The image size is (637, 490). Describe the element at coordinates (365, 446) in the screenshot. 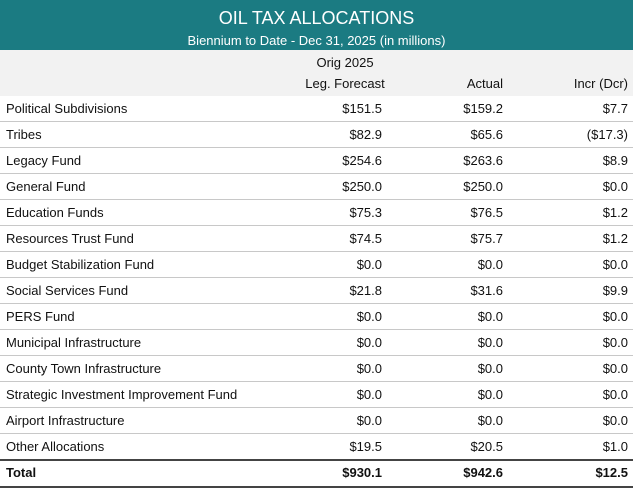

I see `cell-value: $19.5` at that location.